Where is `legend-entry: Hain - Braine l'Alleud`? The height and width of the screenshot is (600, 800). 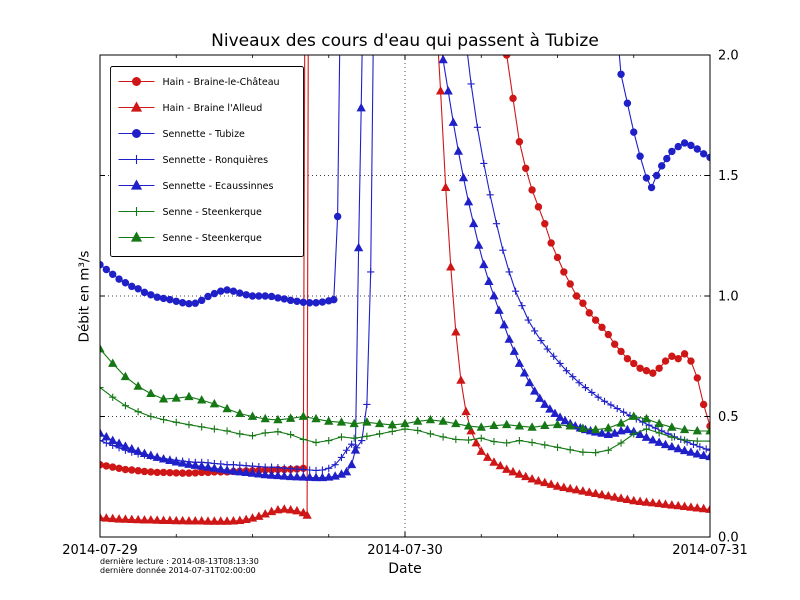 legend-entry: Hain - Braine l'Alleud is located at coordinates (190, 107).